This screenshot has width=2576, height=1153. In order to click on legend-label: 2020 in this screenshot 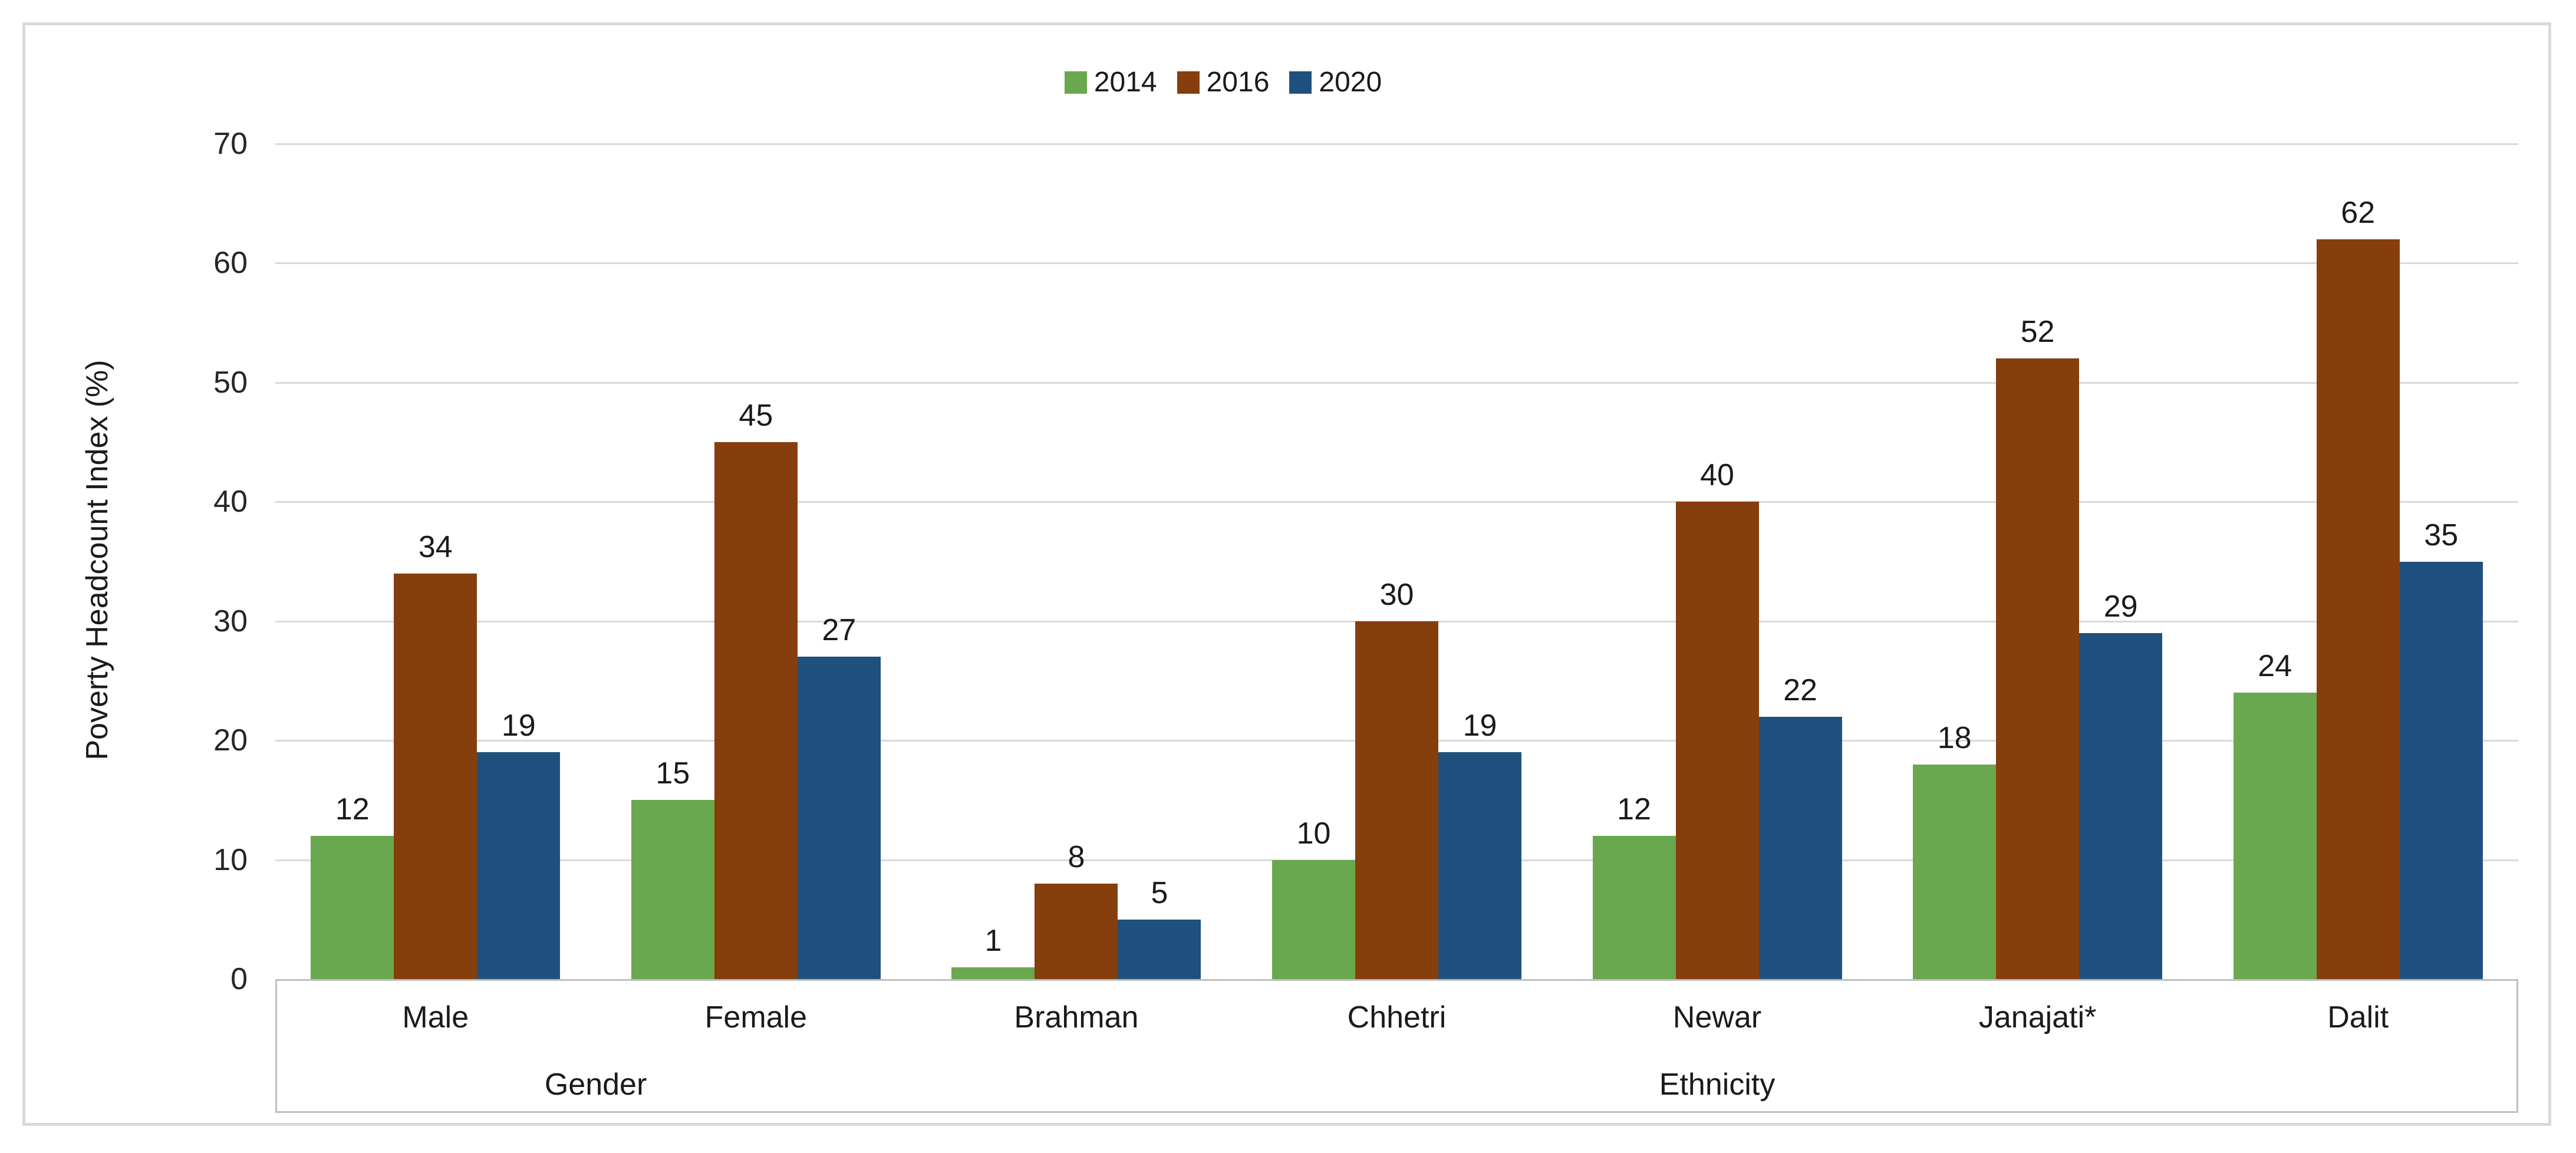, I will do `click(1350, 82)`.